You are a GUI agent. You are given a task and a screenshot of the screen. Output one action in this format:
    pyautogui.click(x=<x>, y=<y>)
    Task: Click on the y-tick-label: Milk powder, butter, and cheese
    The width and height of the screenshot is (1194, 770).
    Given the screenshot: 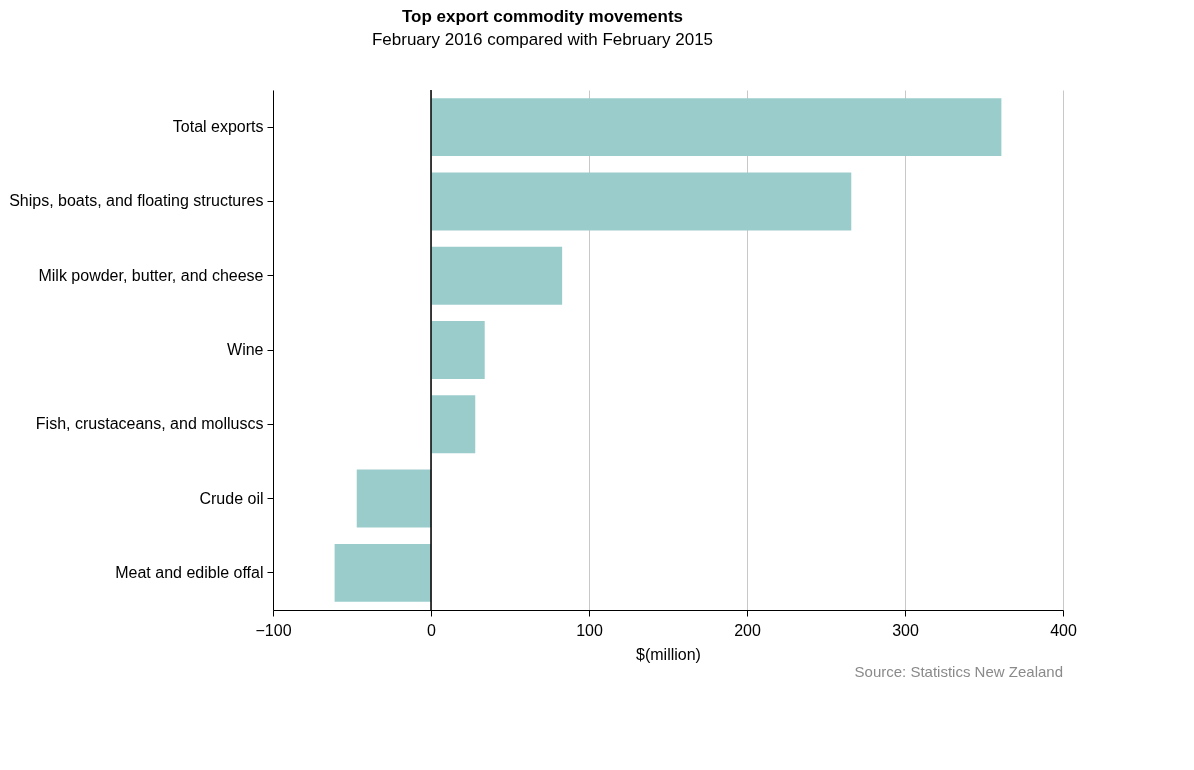 What is the action you would take?
    pyautogui.click(x=151, y=275)
    